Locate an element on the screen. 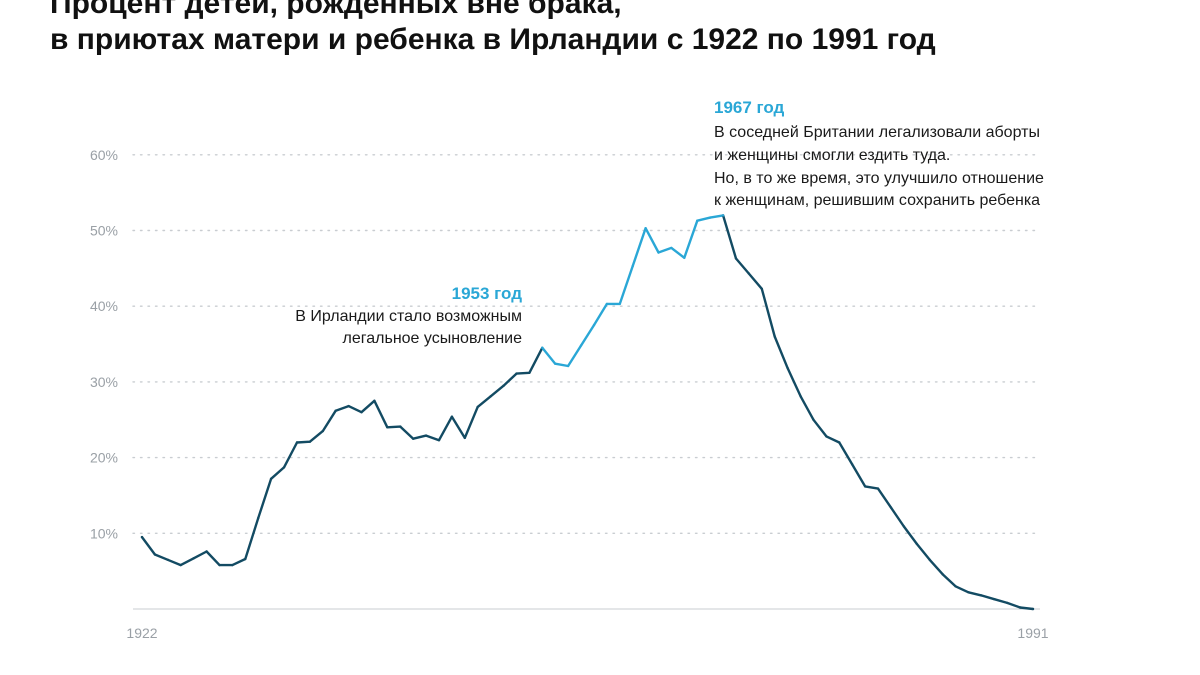 The height and width of the screenshot is (675, 1200). y-tick-label-20: 20% is located at coordinates (104, 458).